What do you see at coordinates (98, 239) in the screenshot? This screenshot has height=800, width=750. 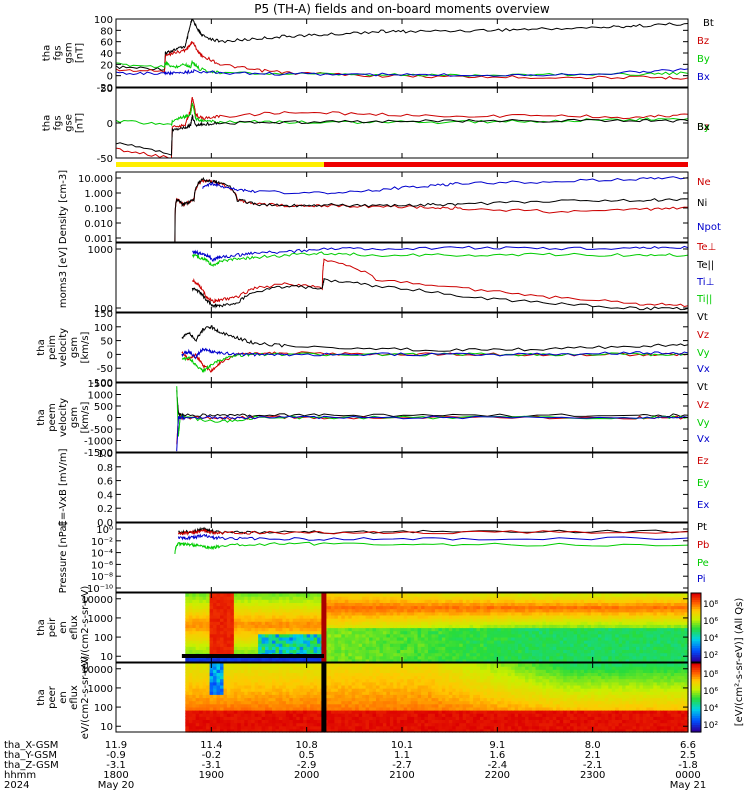 I see `y-tick-label: 0.001` at bounding box center [98, 239].